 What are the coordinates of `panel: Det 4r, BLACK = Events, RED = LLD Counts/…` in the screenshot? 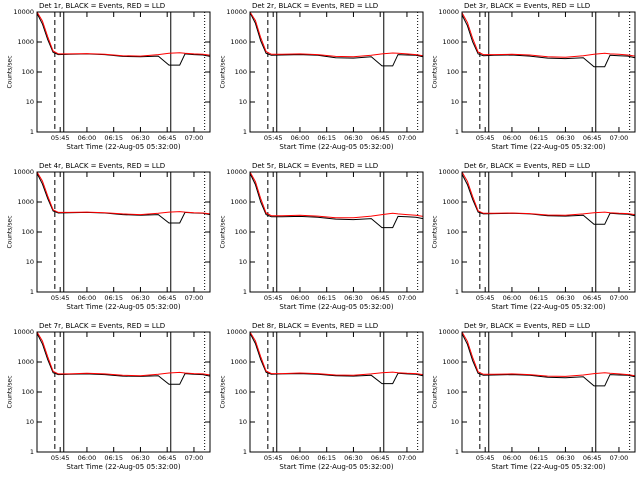 It's located at (109, 236).